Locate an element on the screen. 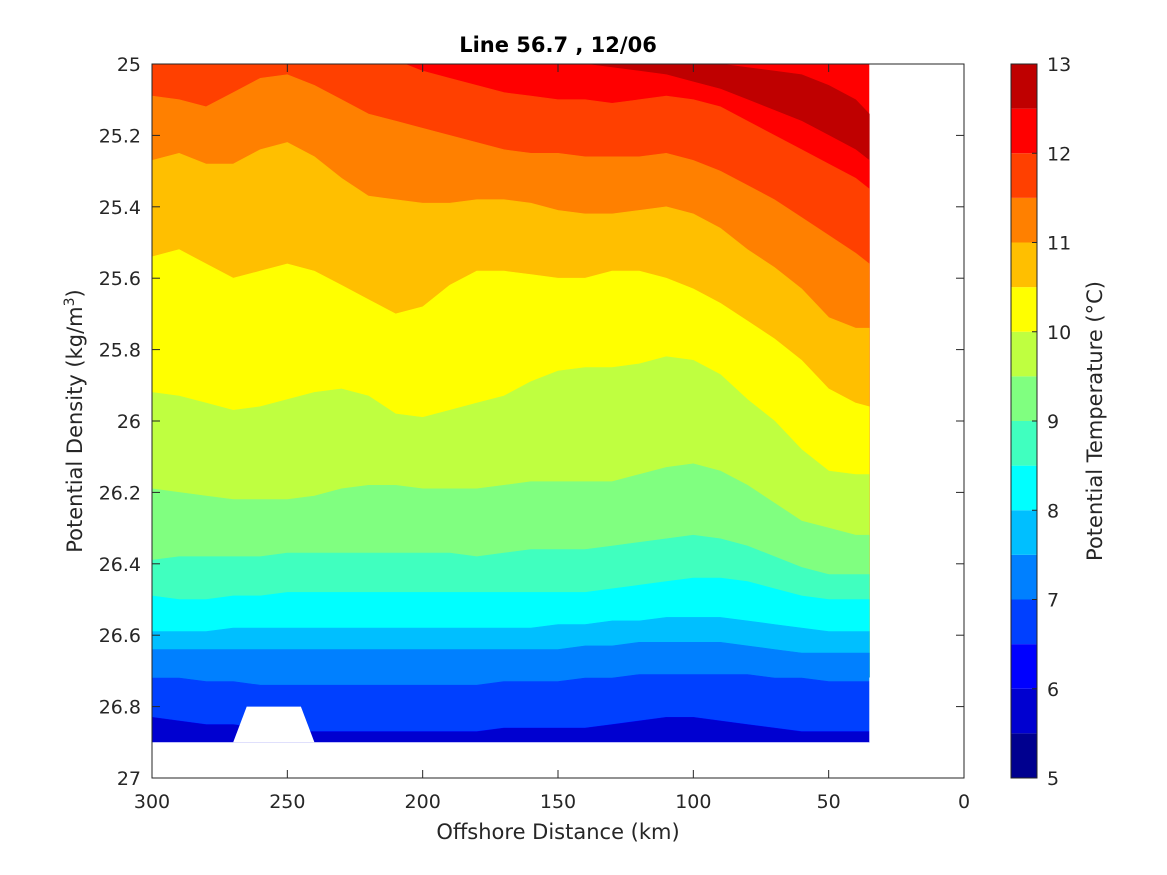 This screenshot has width=1167, height=875. colorbar-tick-label: 5 is located at coordinates (1053, 779).